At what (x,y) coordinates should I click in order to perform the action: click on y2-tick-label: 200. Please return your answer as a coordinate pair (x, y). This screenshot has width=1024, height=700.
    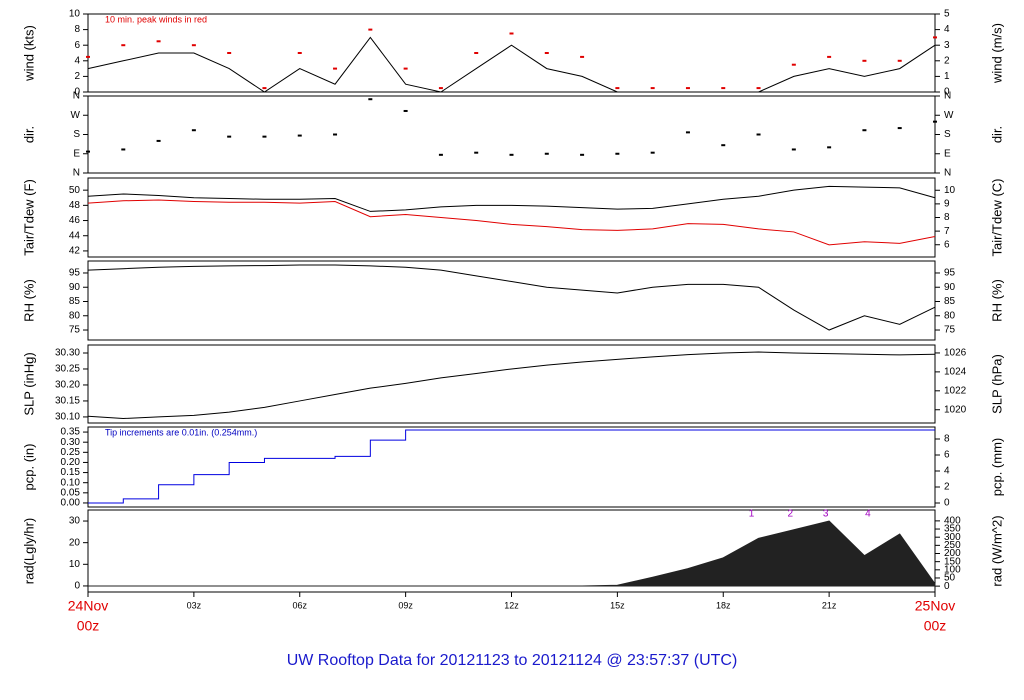
    Looking at the image, I should click on (952, 553).